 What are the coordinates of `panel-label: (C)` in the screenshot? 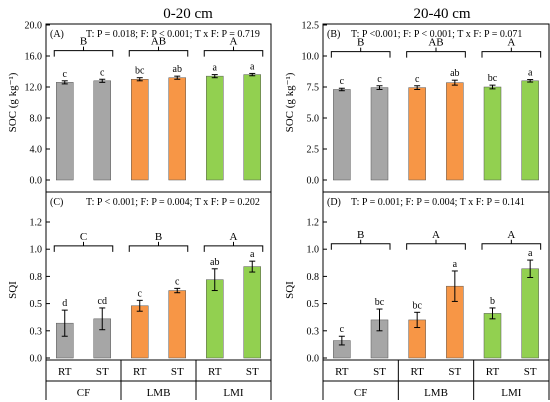 It's located at (56, 202).